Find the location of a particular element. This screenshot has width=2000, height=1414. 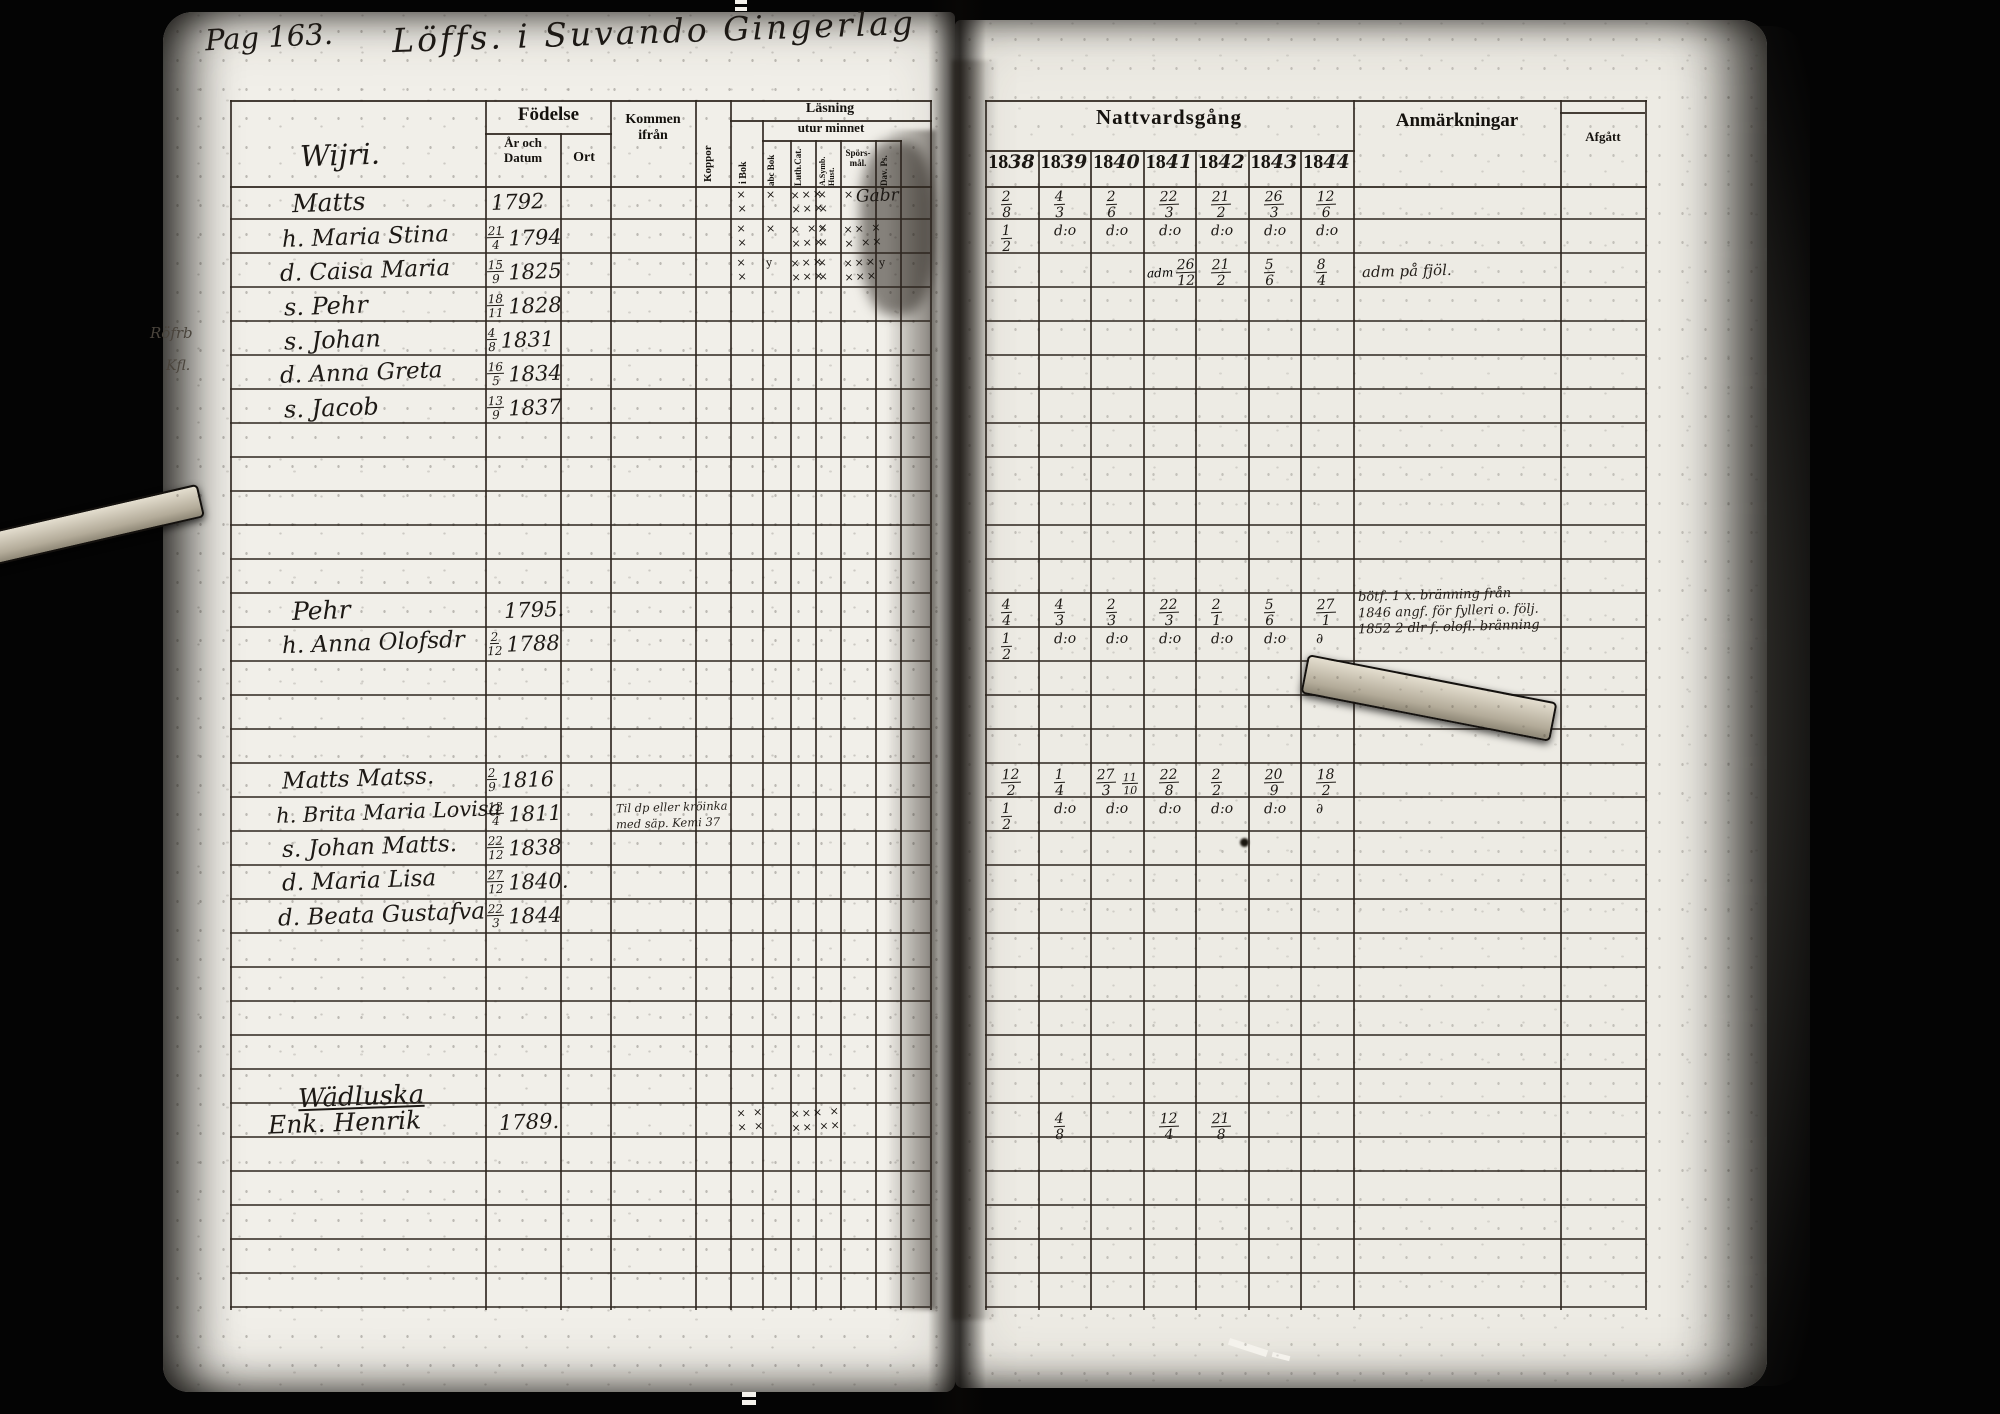

margin-note: Kfl. is located at coordinates (178, 366).